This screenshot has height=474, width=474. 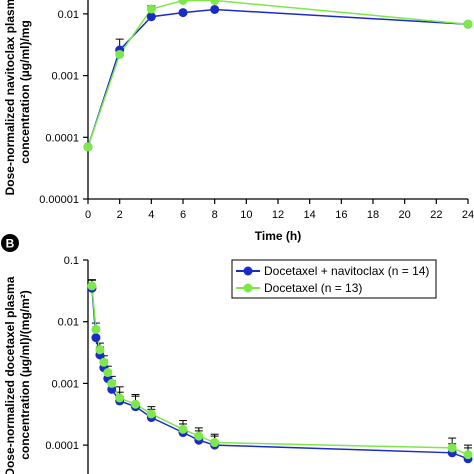 I want to click on legend-label-docetaxel-navitoclax: Docetaxel + navitoclax (n = 14), so click(x=346, y=271).